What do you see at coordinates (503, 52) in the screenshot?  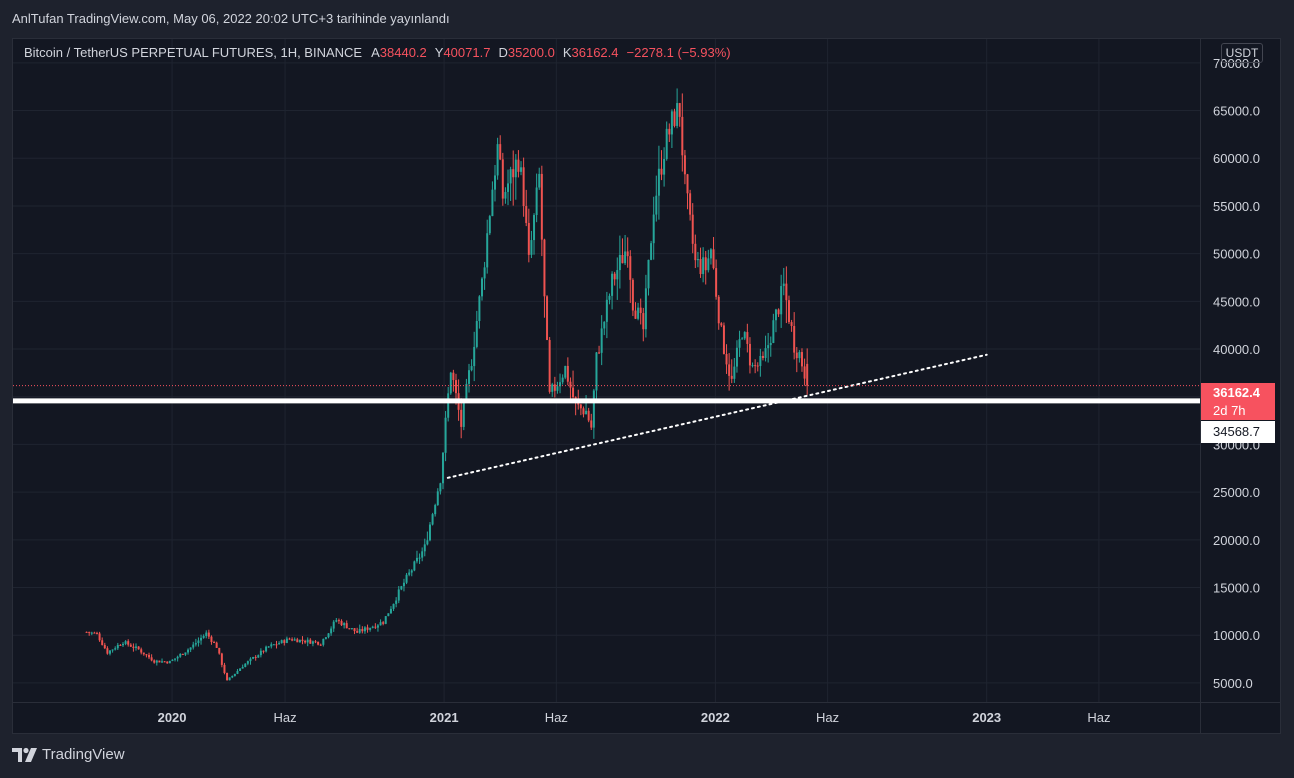 I see `low-label: D` at bounding box center [503, 52].